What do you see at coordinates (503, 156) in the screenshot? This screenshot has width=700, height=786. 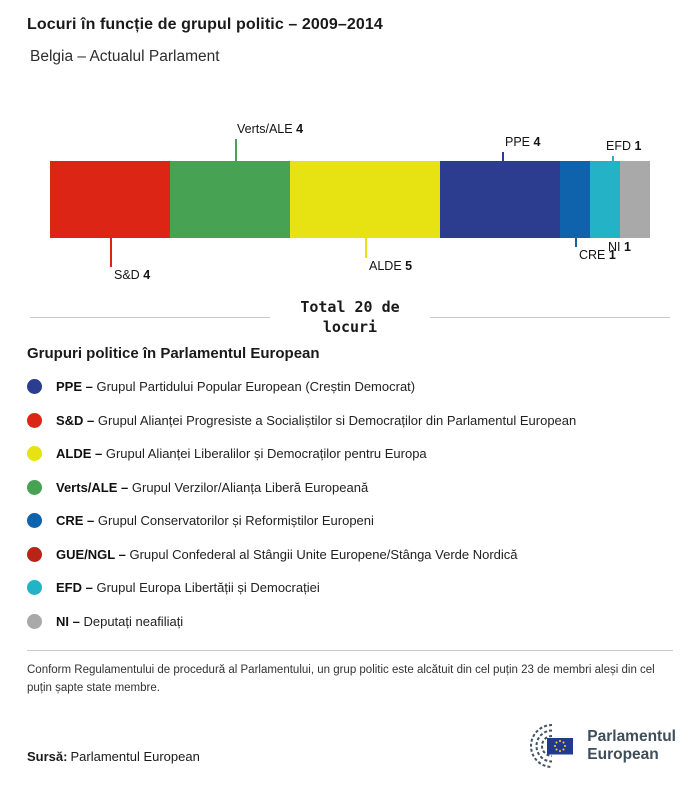 I see `callout-line-ppe` at bounding box center [503, 156].